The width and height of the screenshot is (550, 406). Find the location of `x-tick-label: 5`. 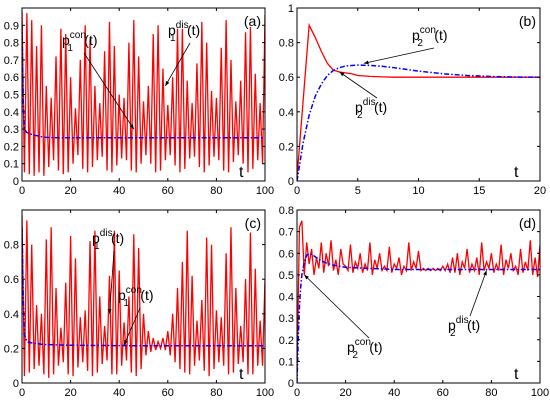

x-tick-label: 5 is located at coordinates (358, 191).